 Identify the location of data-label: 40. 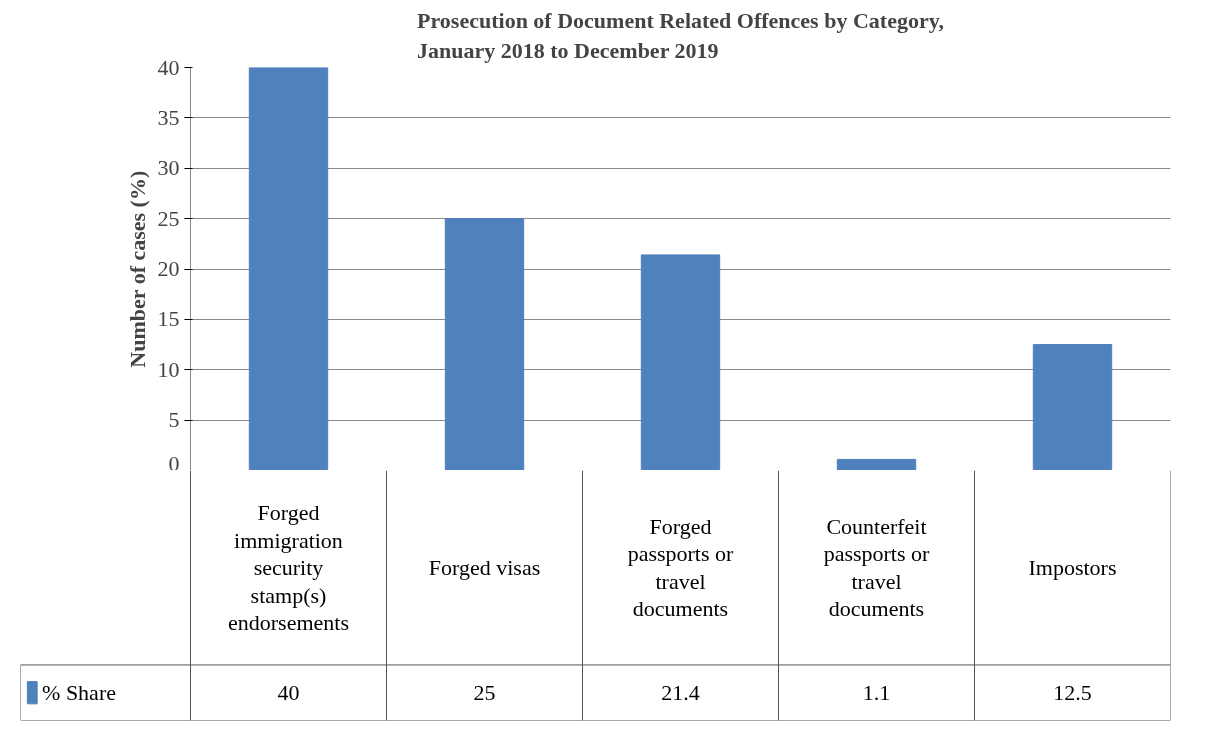
(288, 692).